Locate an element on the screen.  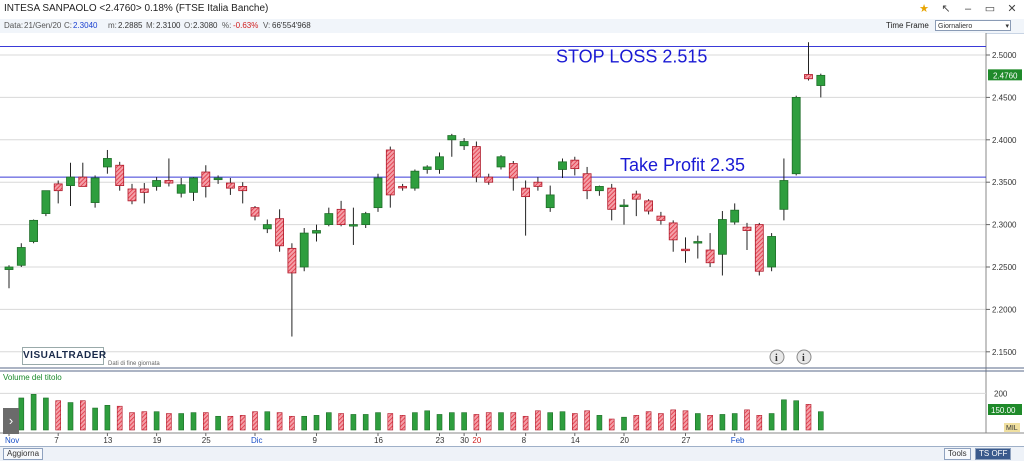
restore-icon: ▭ is located at coordinates (990, 9).